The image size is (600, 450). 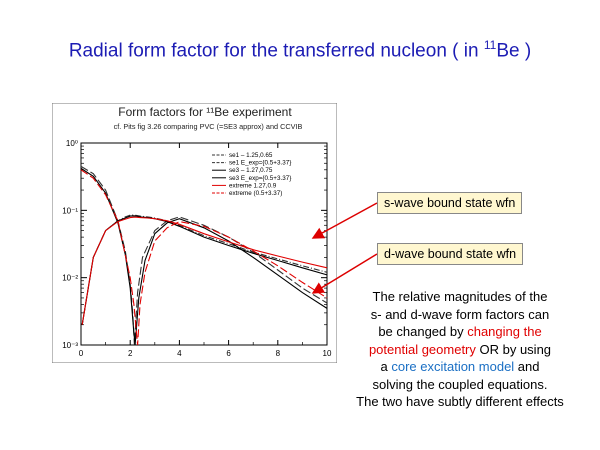 What do you see at coordinates (344, 220) in the screenshot?
I see `s-wave-arrow` at bounding box center [344, 220].